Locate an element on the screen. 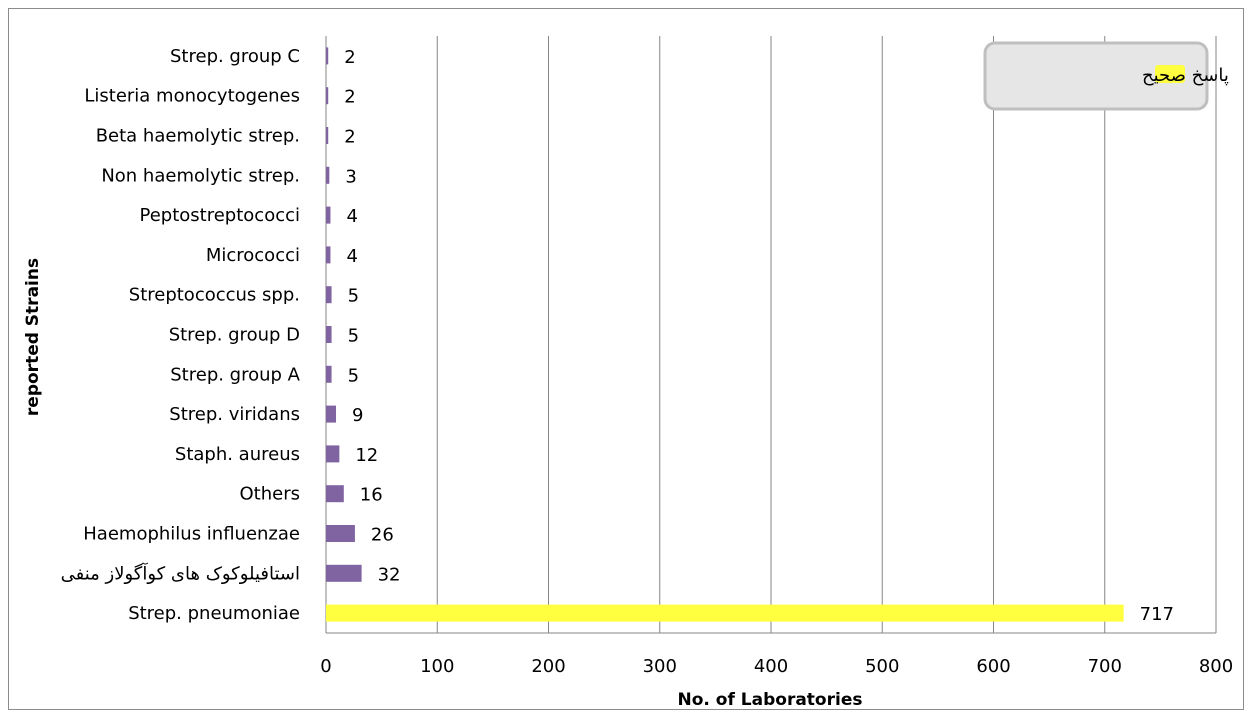  category-label-14: استافیلوکوک های کوآگولاز منفی is located at coordinates (180, 572).